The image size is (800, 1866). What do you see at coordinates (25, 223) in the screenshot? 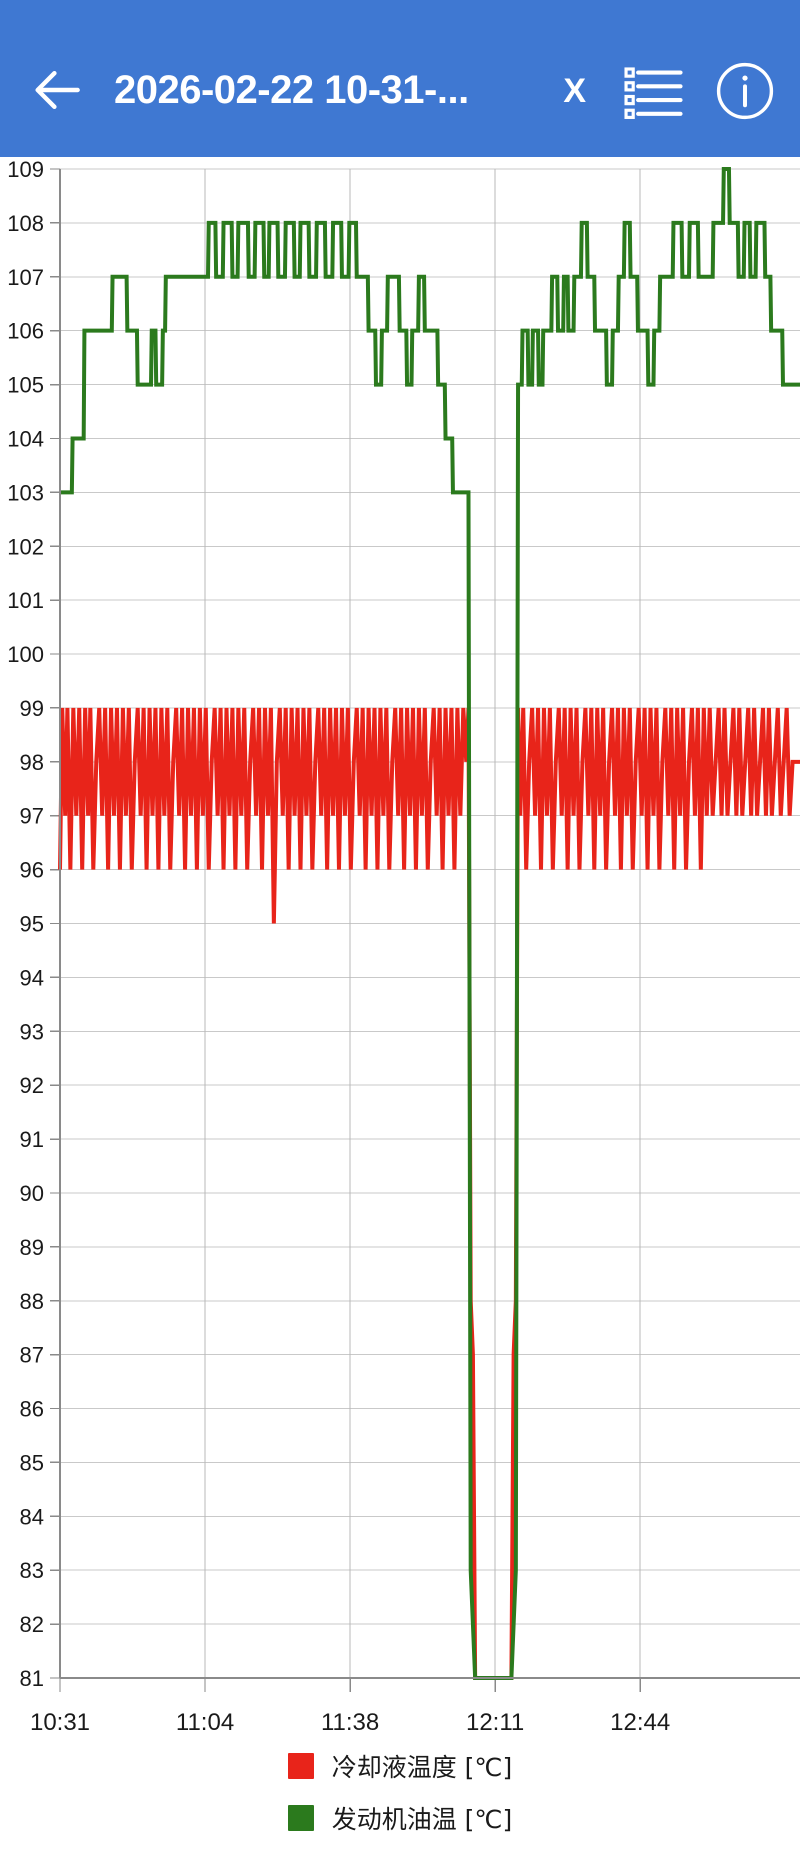
I see `svg-text: 108` at bounding box center [25, 223].